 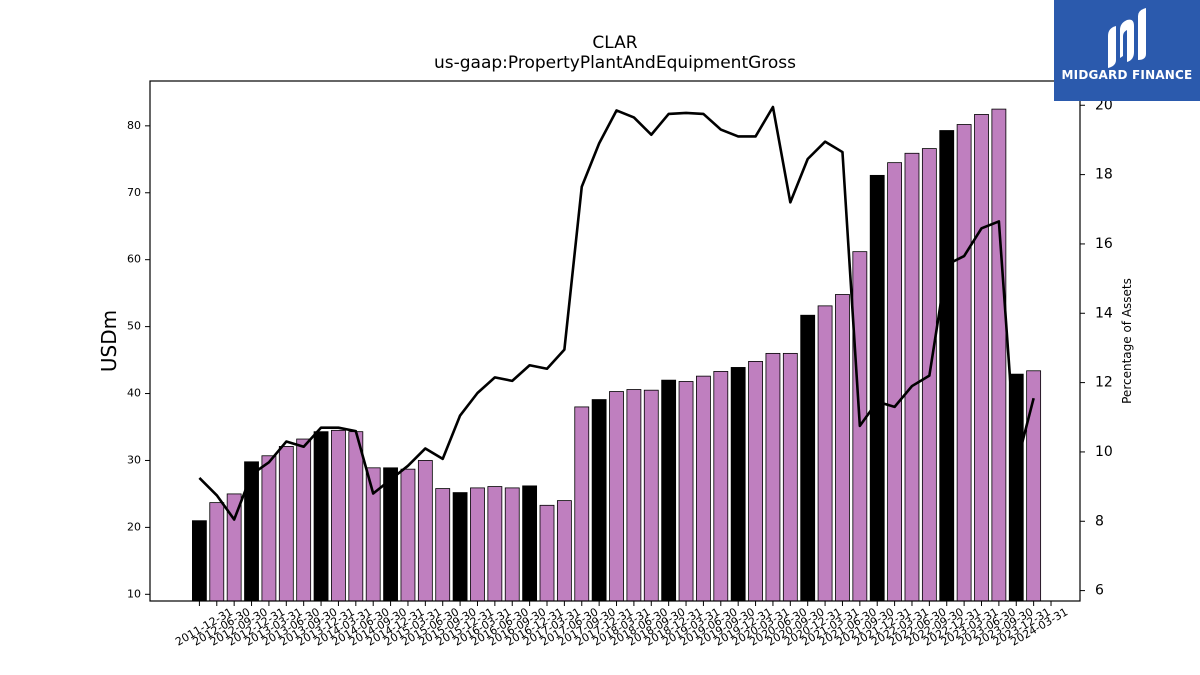 What do you see at coordinates (1127, 38) in the screenshot?
I see `midgard-logo-icon` at bounding box center [1127, 38].